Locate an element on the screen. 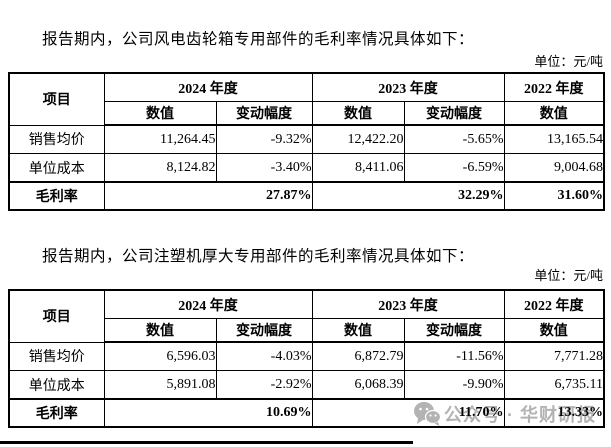  value-cell: 9,004.68 is located at coordinates (554, 168).